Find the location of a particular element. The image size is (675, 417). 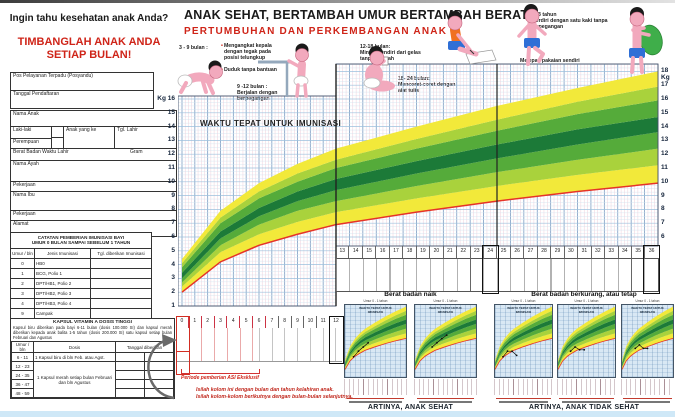

month-cell: 3 is located at coordinates (220, 322).